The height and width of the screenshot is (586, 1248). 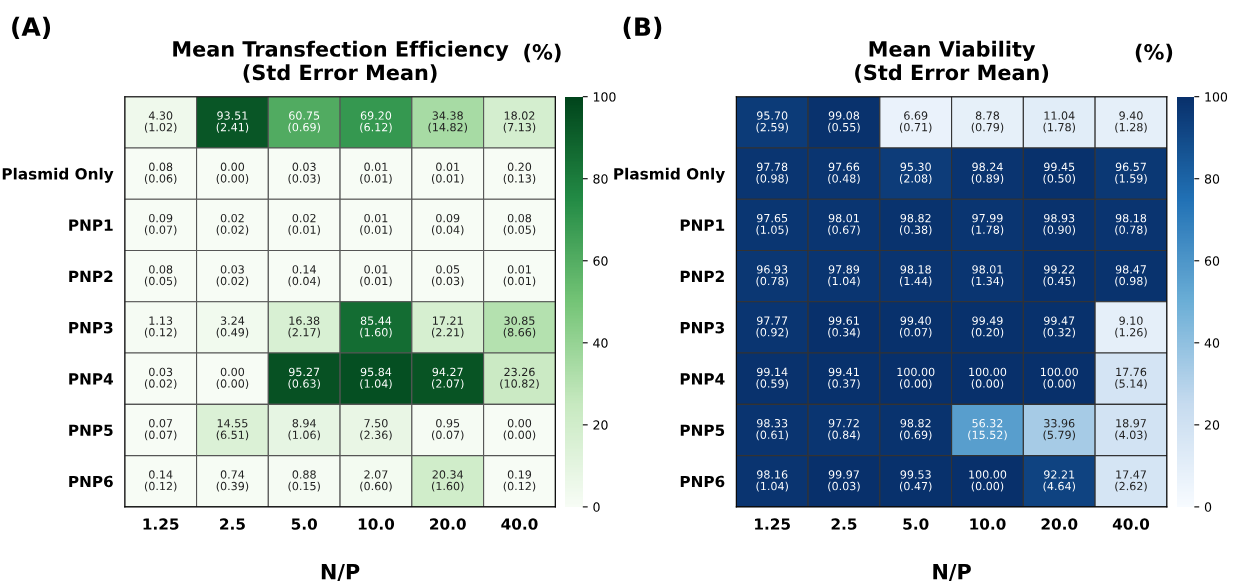 I want to click on data-label: 98.93 (0.90), so click(x=1059, y=224).